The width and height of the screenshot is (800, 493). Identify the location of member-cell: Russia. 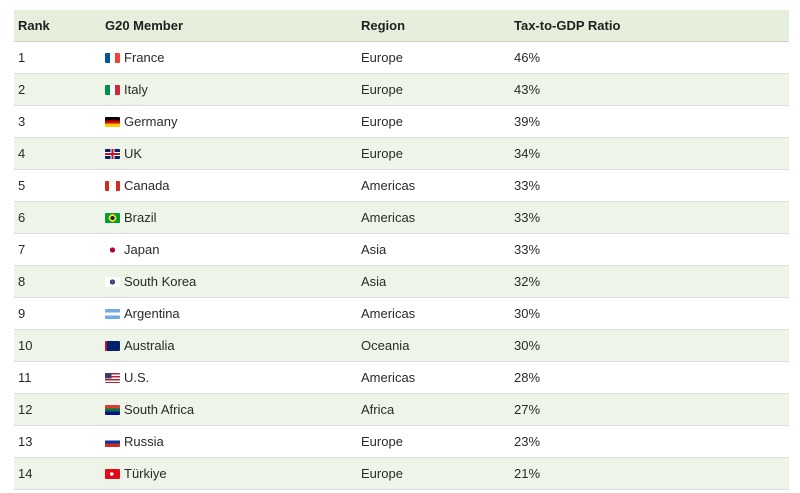
(233, 441).